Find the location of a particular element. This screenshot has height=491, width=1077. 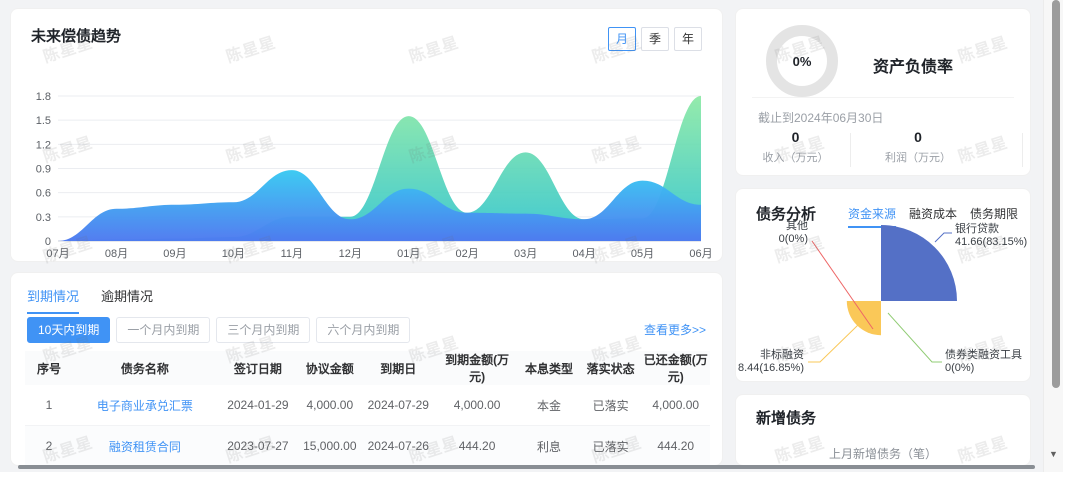

pie-label-bond: 债券类融资工具 0(0%) is located at coordinates (983, 361).